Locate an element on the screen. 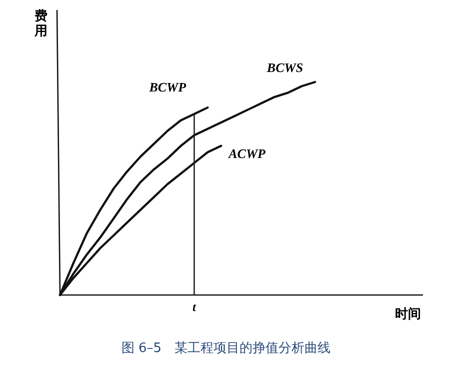  caption: 图 6–5 某工程项目的挣值分析曲线 is located at coordinates (226, 348).